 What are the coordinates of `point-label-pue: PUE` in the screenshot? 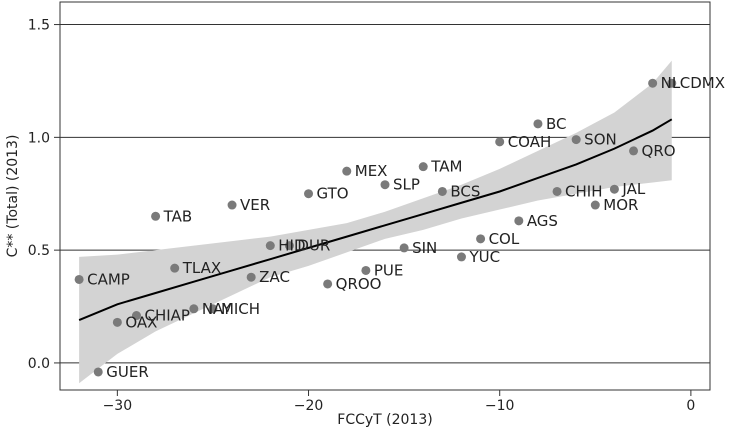 It's located at (389, 270).